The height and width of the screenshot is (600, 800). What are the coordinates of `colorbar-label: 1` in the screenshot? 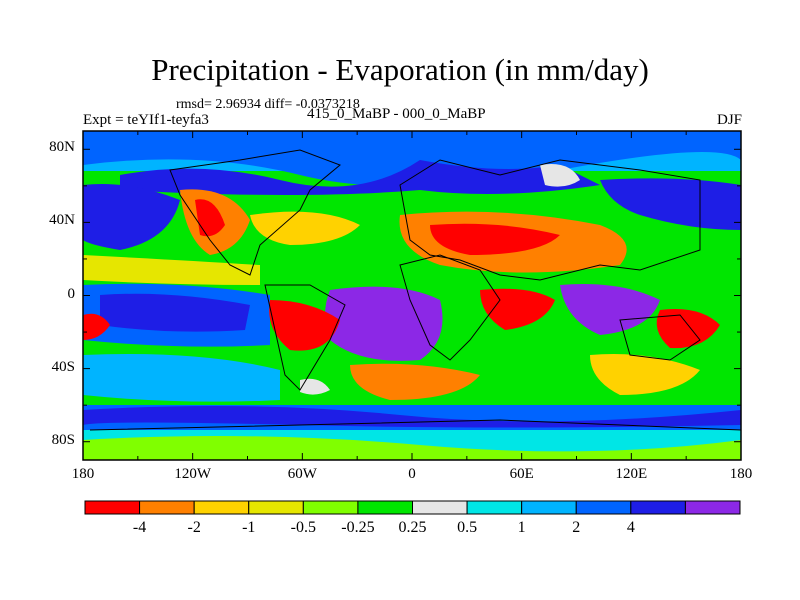 It's located at (521, 527).